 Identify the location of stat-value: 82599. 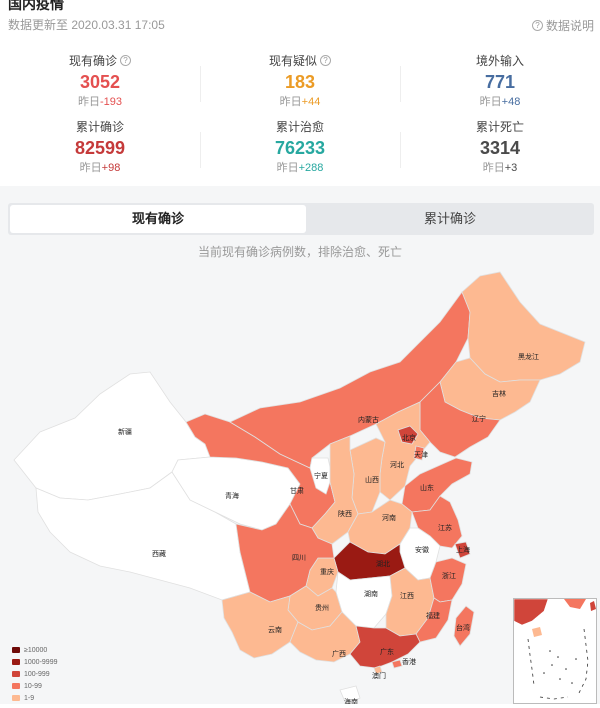
(100, 148).